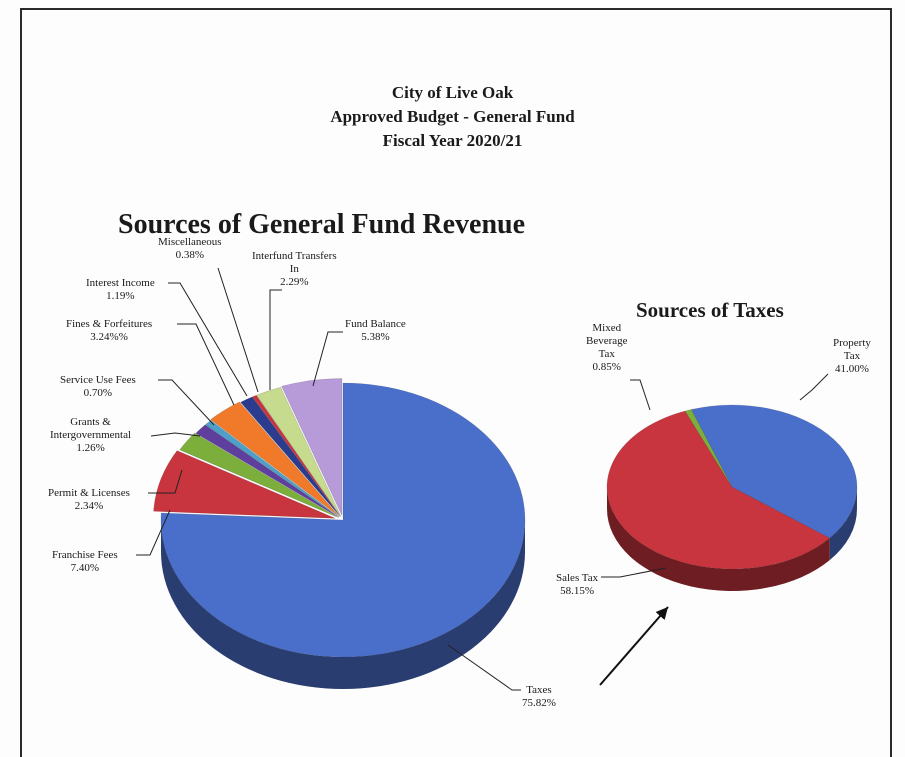  What do you see at coordinates (891, 382) in the screenshot?
I see `right-border` at bounding box center [891, 382].